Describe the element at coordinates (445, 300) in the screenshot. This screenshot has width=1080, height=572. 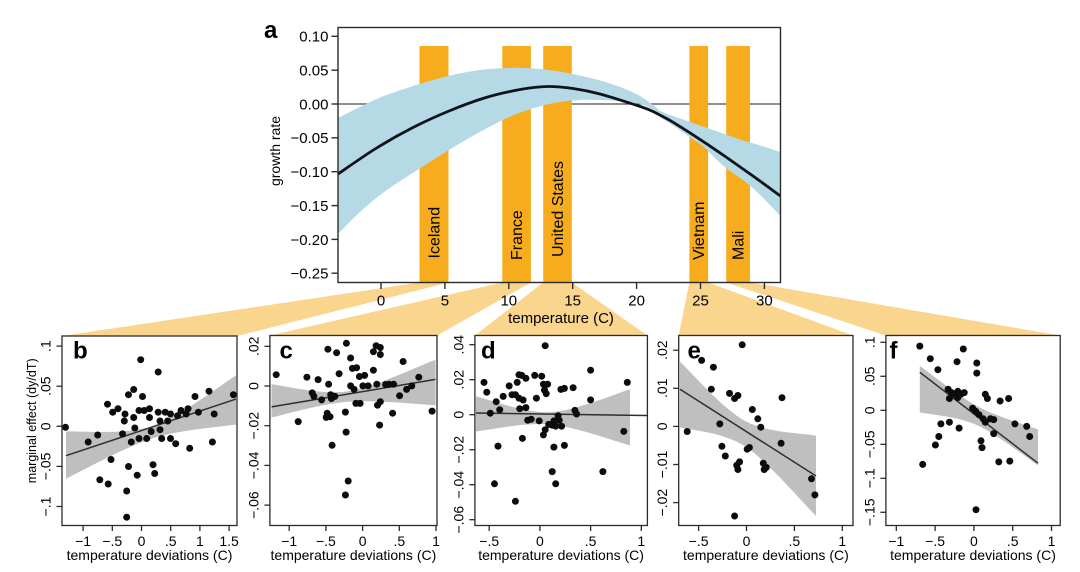
I see `svg-text: 5` at that location.